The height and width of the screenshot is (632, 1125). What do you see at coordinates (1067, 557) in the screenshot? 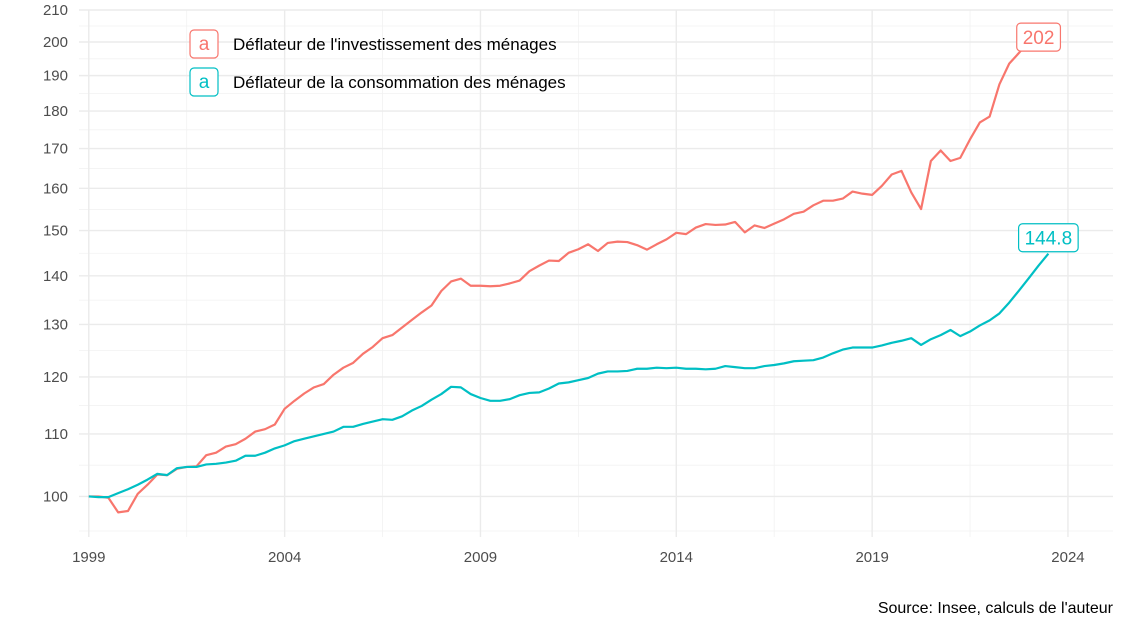
I see `x-tick-label: 2024` at bounding box center [1067, 557].